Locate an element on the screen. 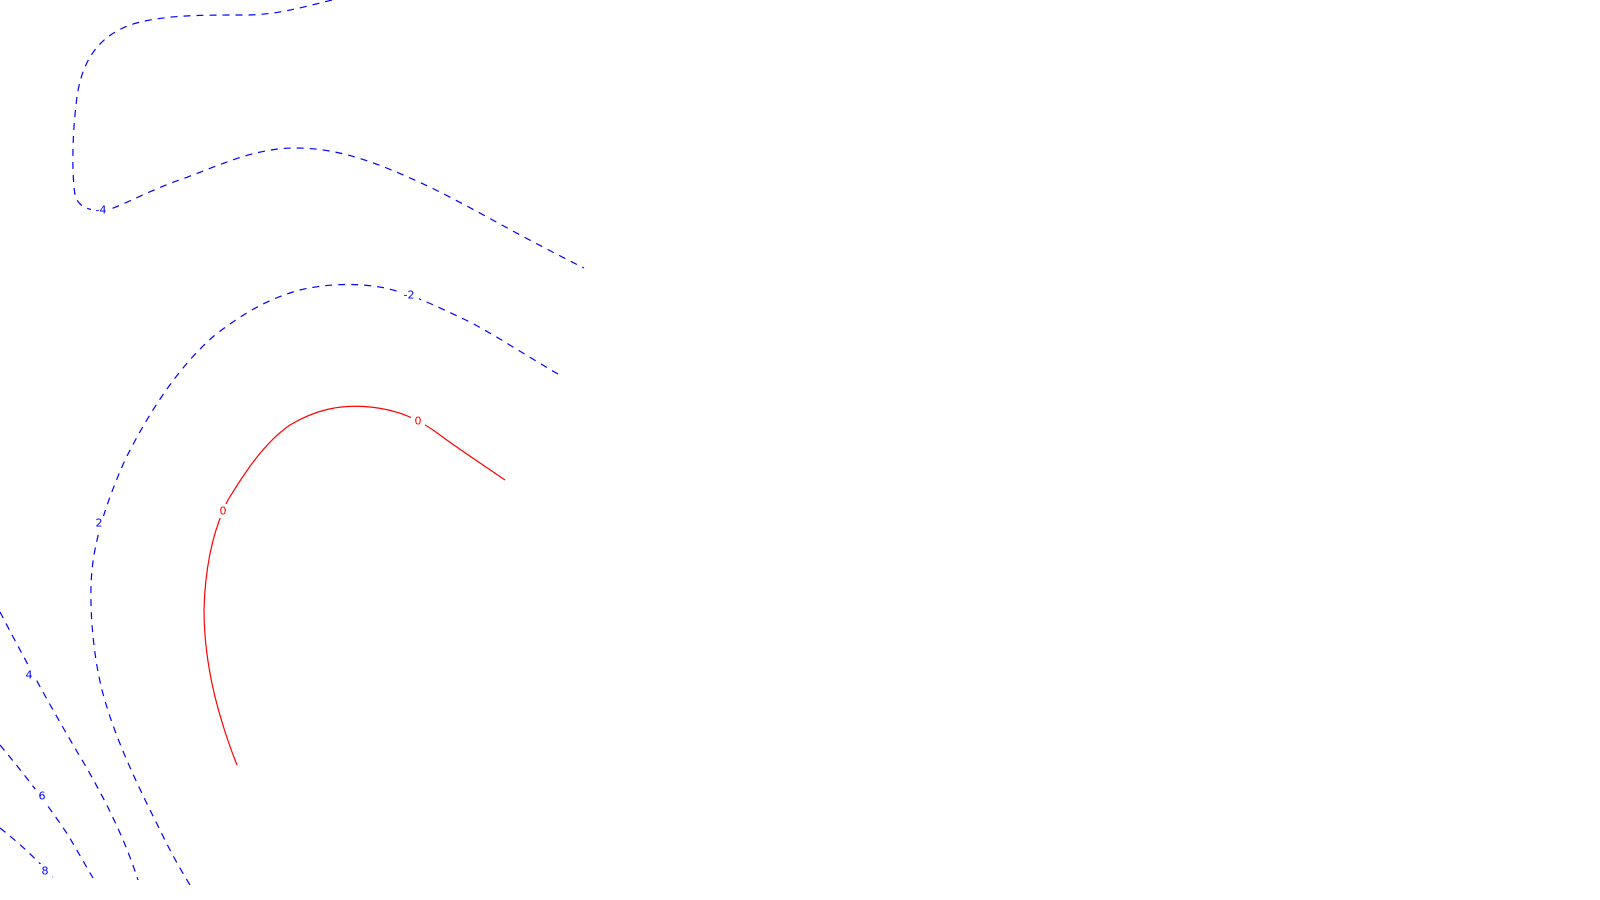  contour-line-neg6-lower is located at coordinates (47, 811).